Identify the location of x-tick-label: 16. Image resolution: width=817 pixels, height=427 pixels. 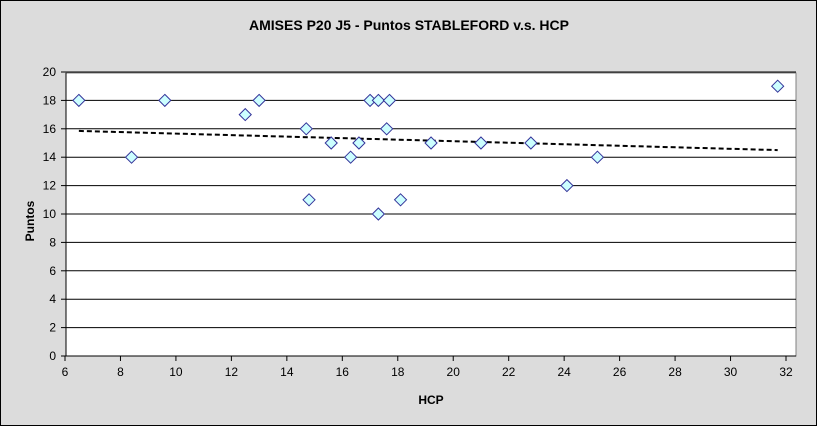
(343, 372).